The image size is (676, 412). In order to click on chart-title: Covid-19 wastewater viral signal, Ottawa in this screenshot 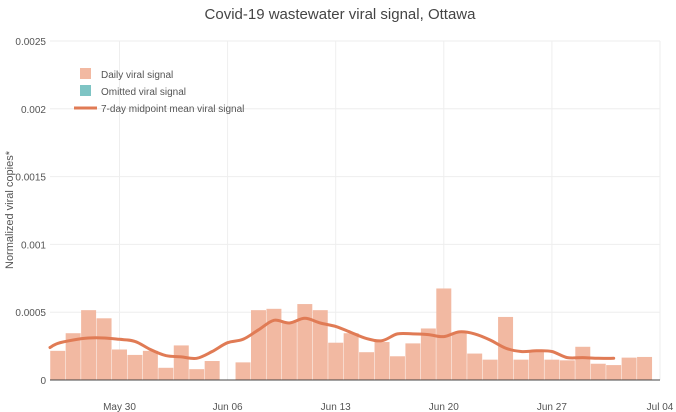, I will do `click(341, 14)`.